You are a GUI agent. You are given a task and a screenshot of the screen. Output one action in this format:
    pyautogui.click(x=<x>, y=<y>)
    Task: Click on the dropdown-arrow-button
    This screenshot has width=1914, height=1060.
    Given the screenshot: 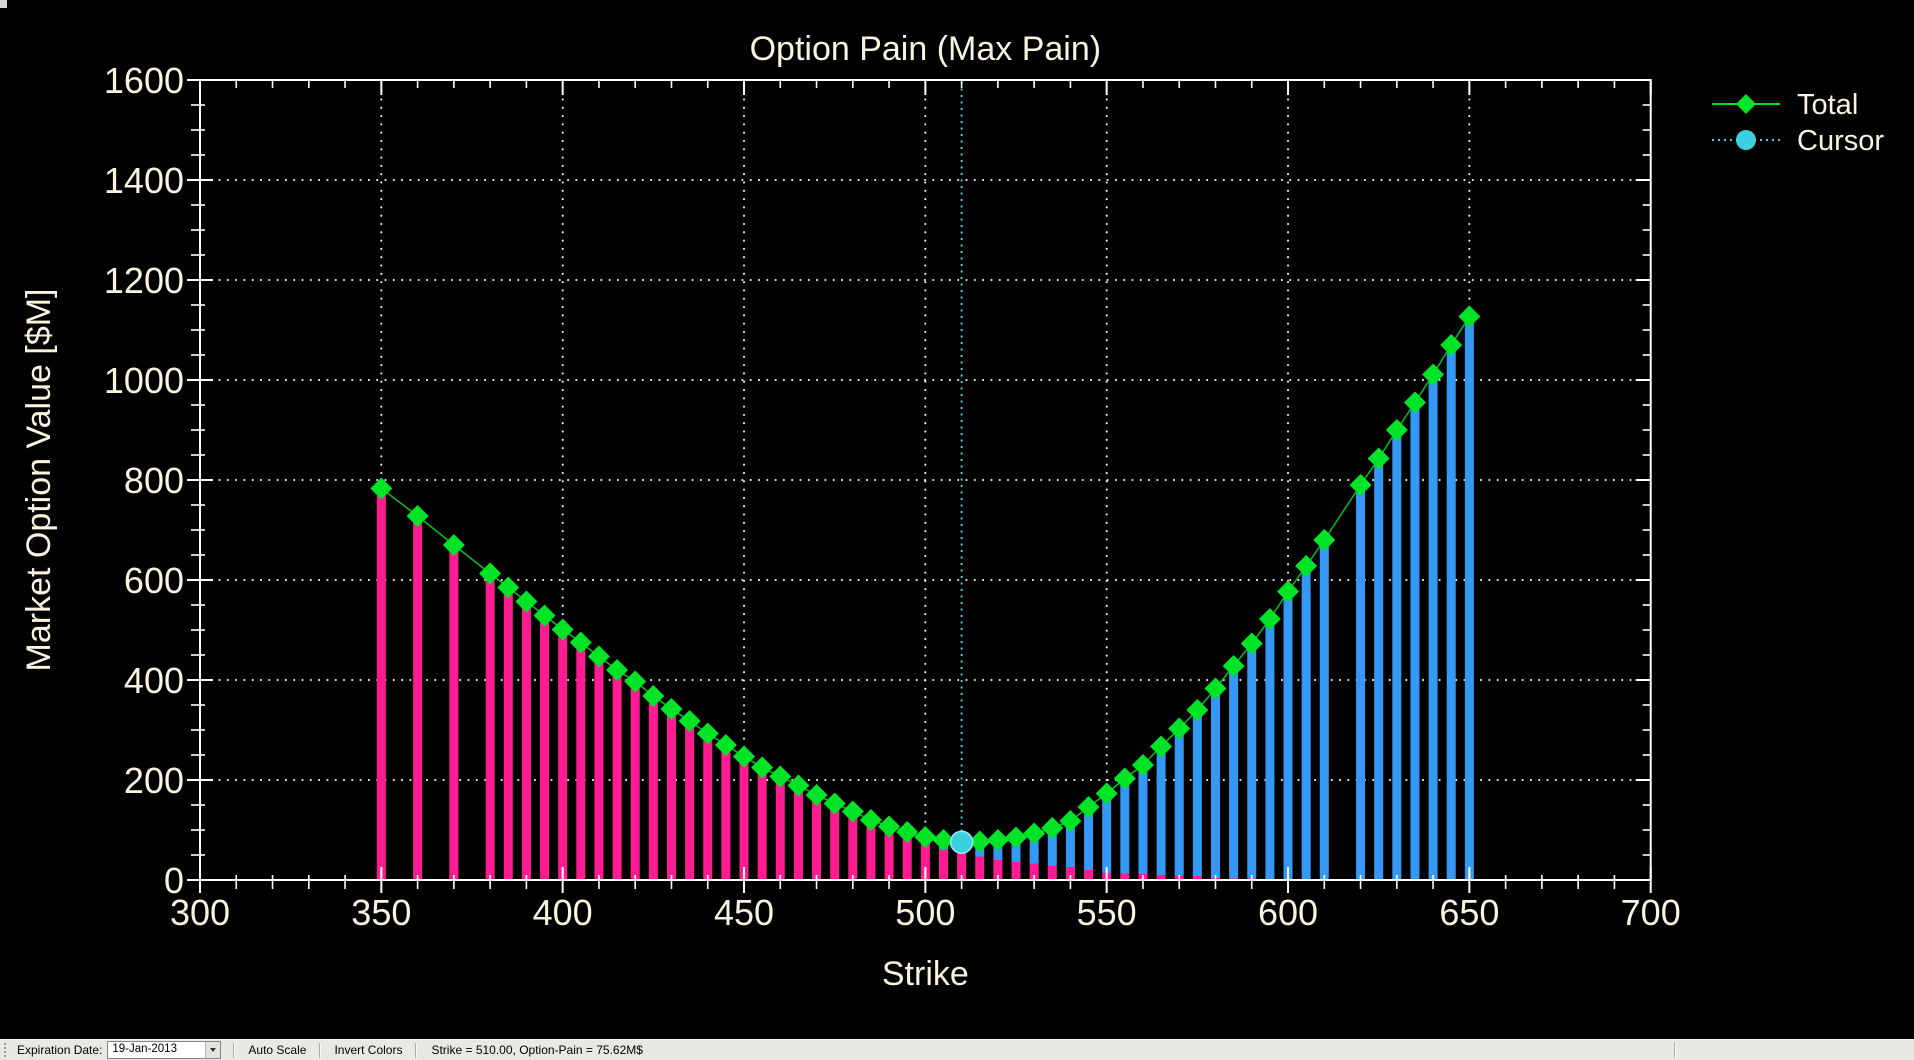 What is the action you would take?
    pyautogui.click(x=213, y=1050)
    